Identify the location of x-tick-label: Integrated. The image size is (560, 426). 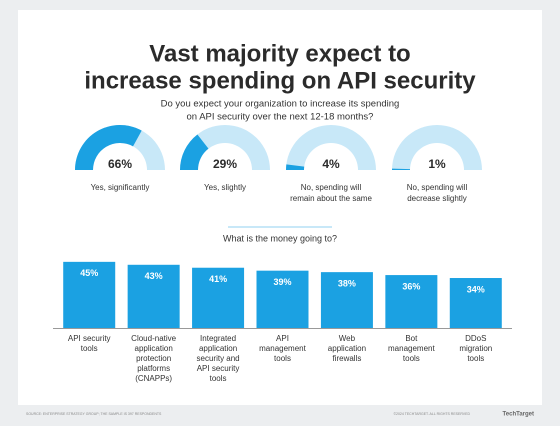
(218, 338).